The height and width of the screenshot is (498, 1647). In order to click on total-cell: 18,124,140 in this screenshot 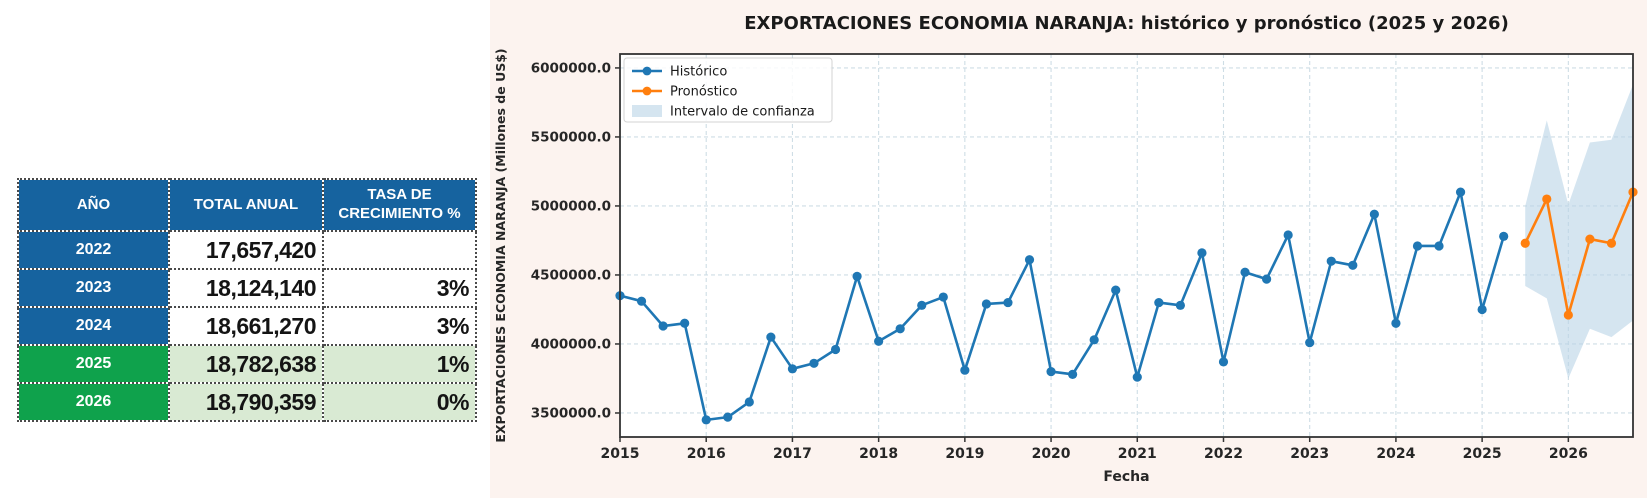, I will do `click(246, 288)`.